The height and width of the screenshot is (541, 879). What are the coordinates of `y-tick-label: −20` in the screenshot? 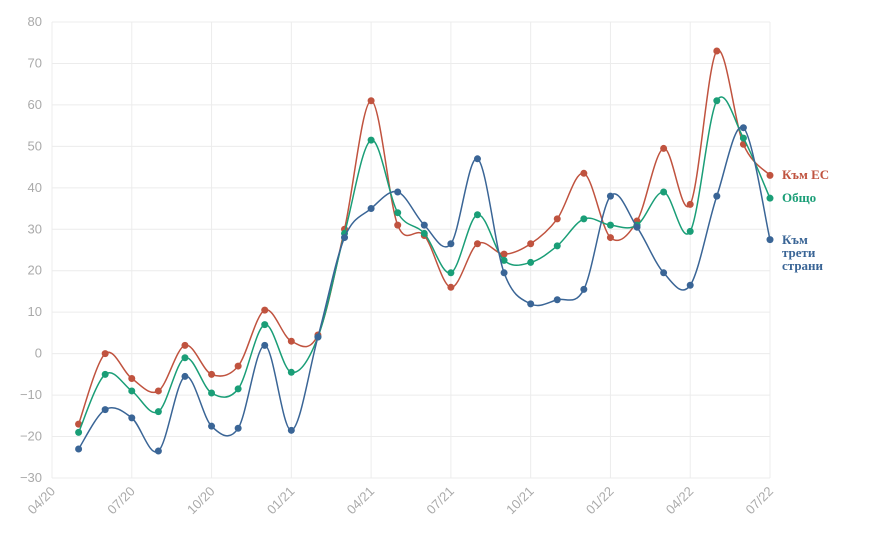 It's located at (31, 436).